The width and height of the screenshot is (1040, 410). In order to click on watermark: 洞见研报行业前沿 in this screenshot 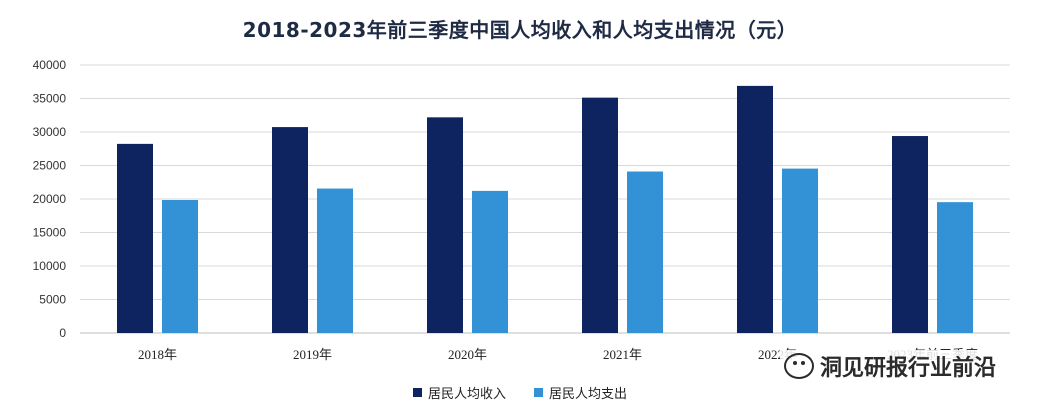, I will do `click(889, 366)`.